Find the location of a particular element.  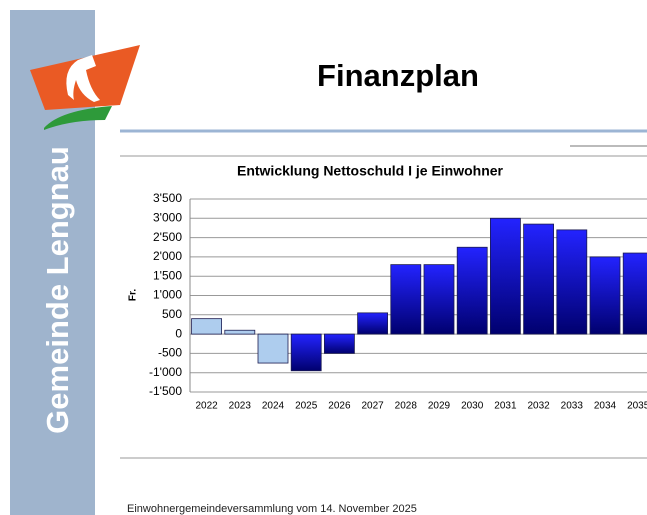

y-tick-label: 2'000 is located at coordinates (167, 256).